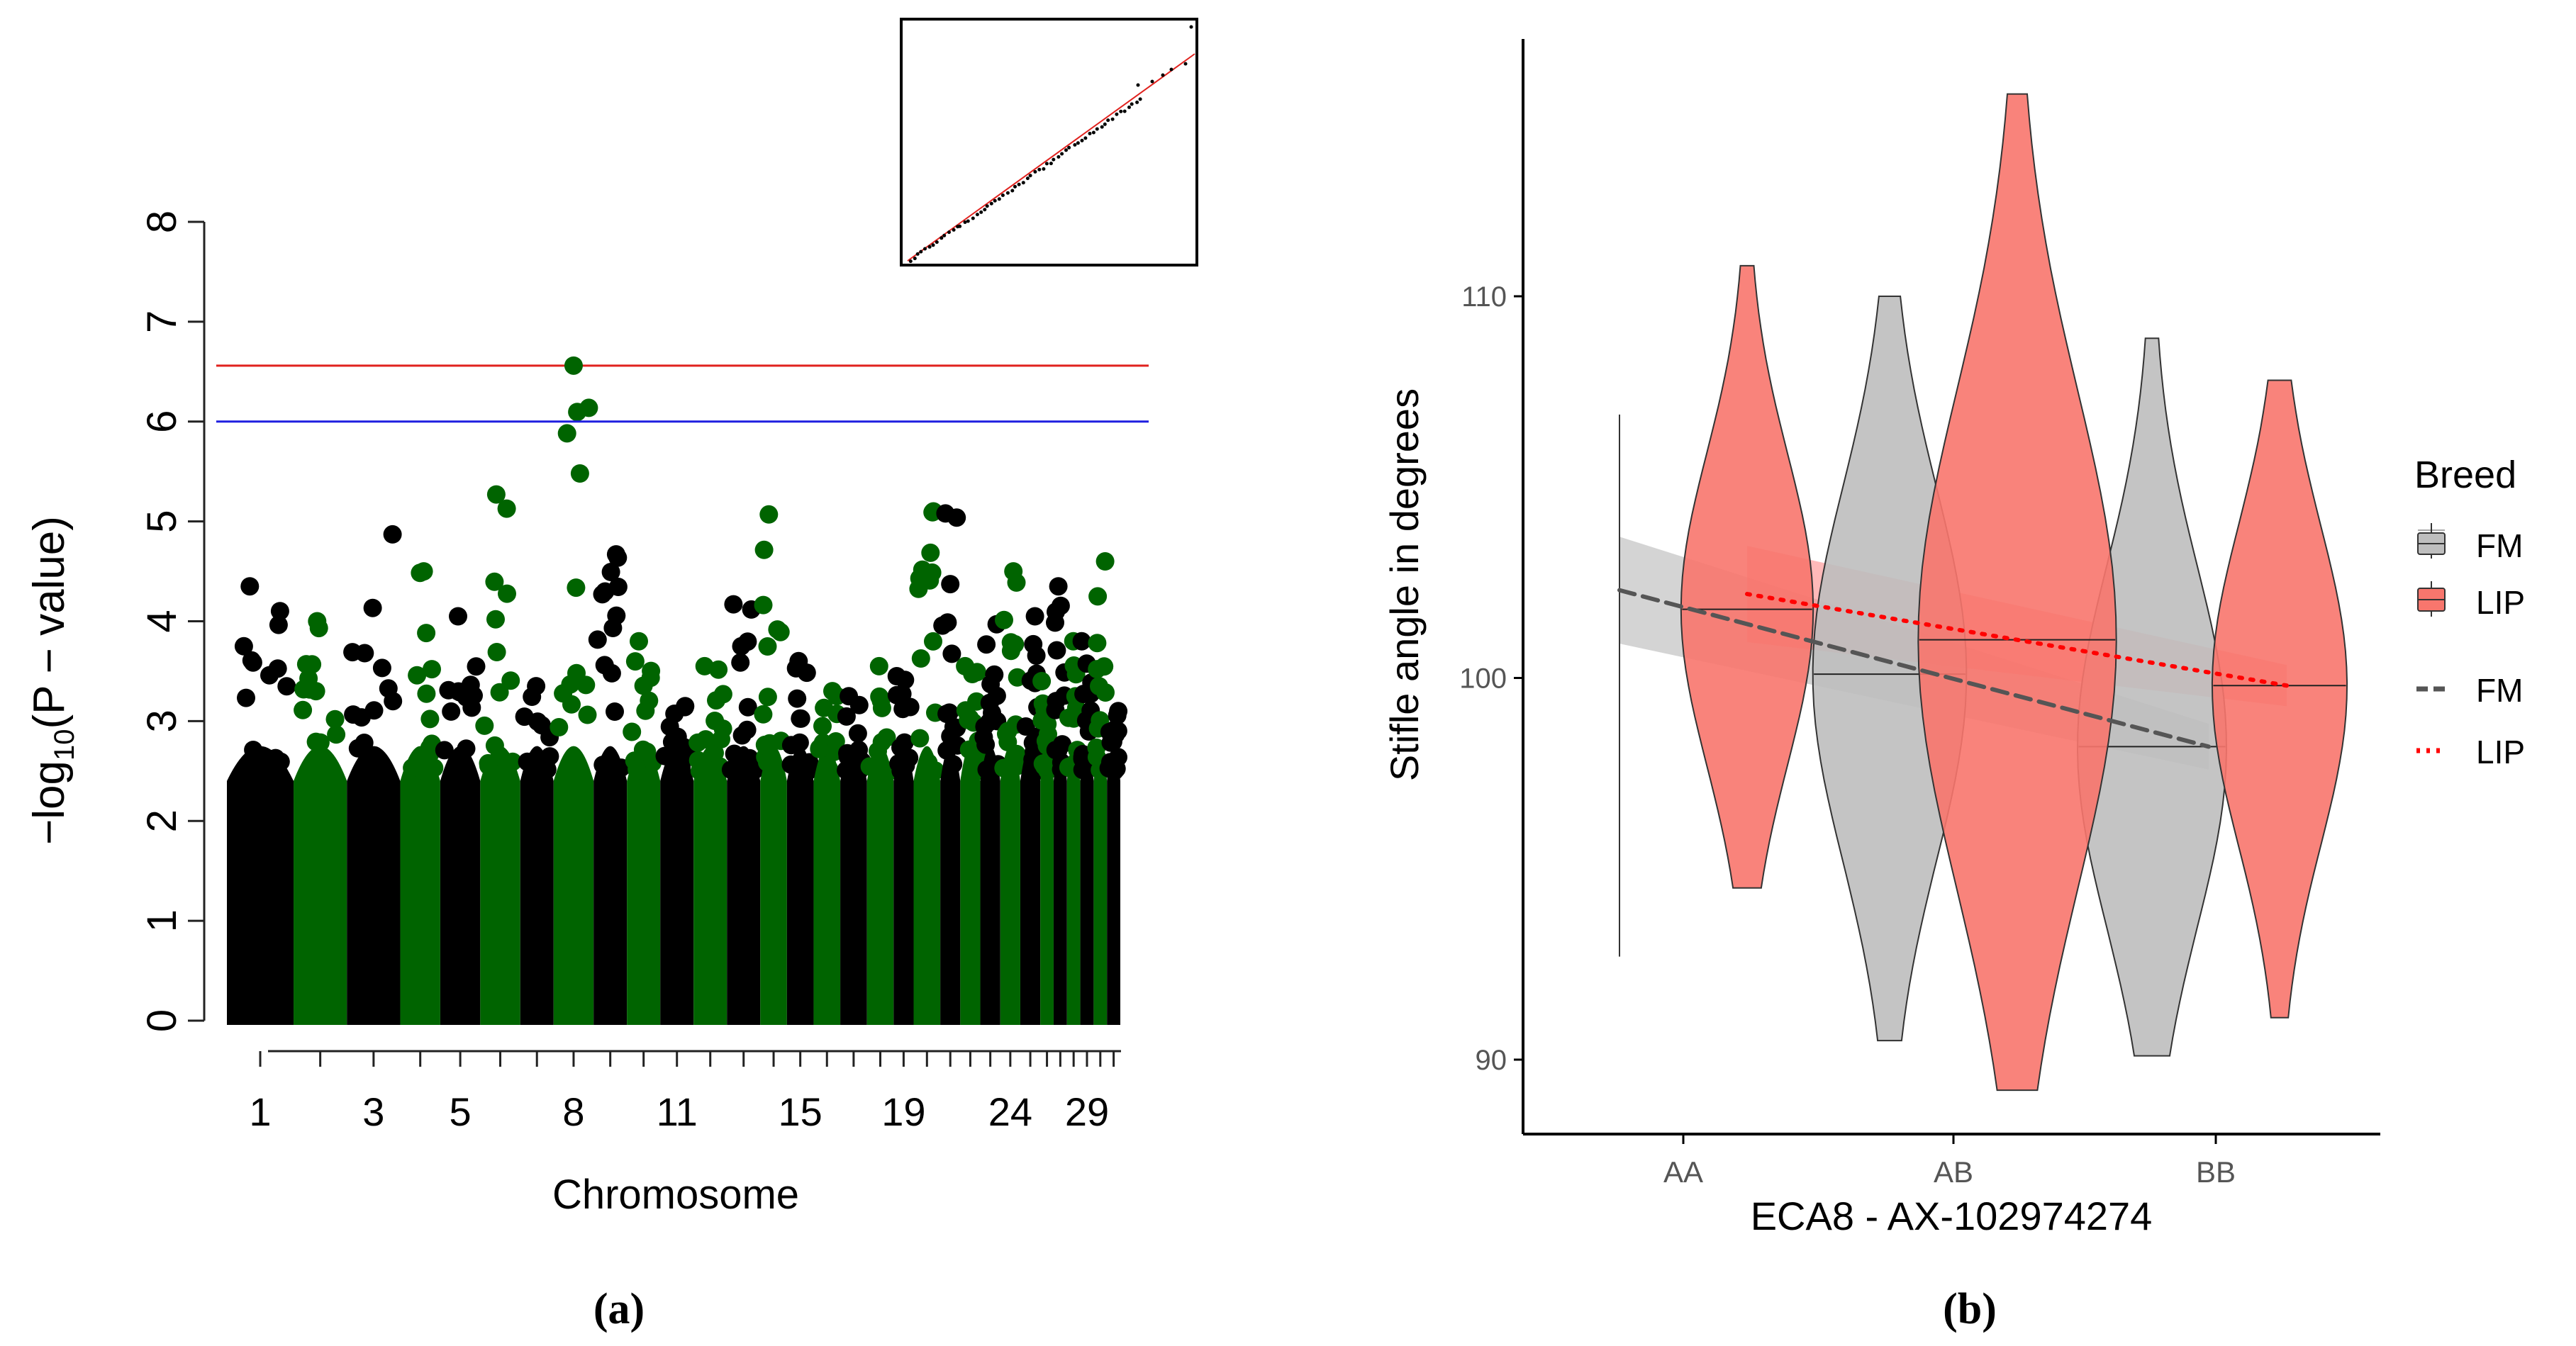 Image resolution: width=2576 pixels, height=1346 pixels. I want to click on y-tick-label: 3, so click(162, 721).